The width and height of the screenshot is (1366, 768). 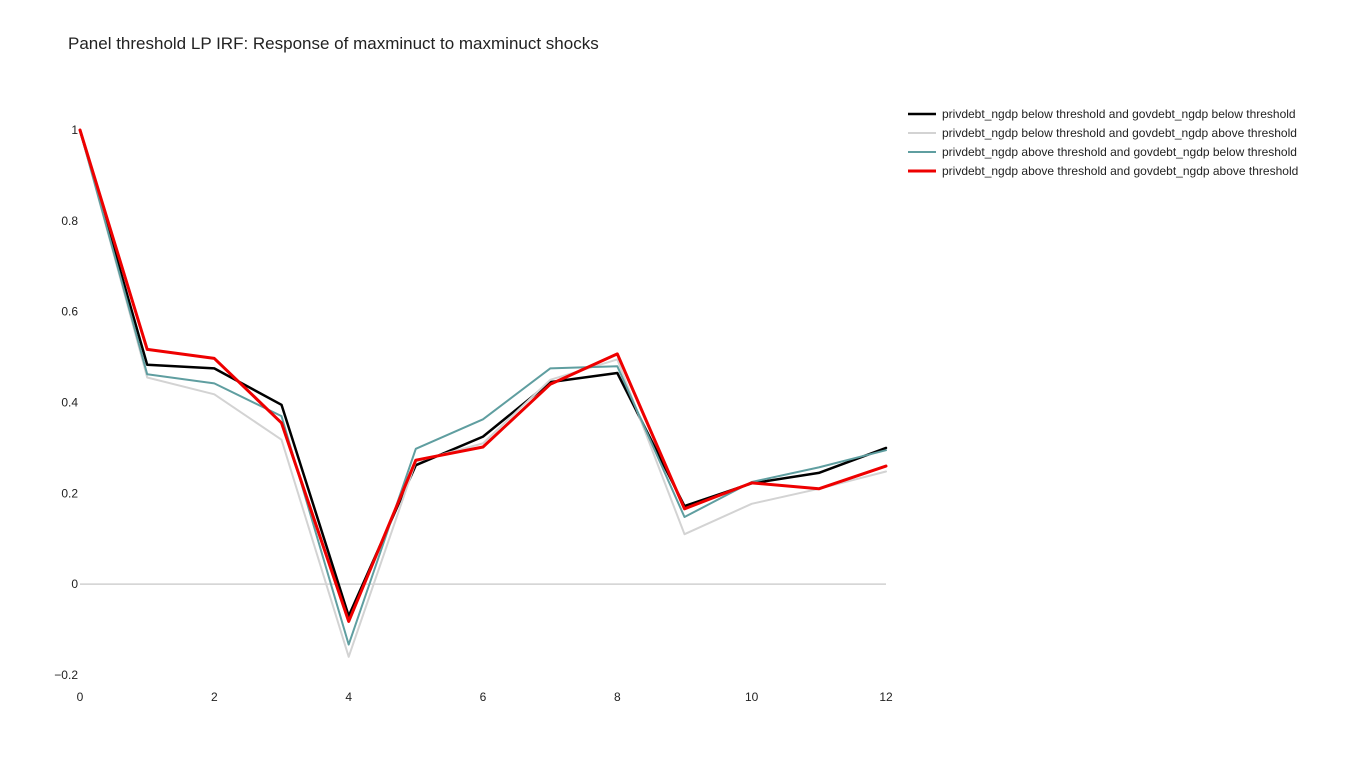 I want to click on y-tick-label: 0.4, so click(x=69, y=403).